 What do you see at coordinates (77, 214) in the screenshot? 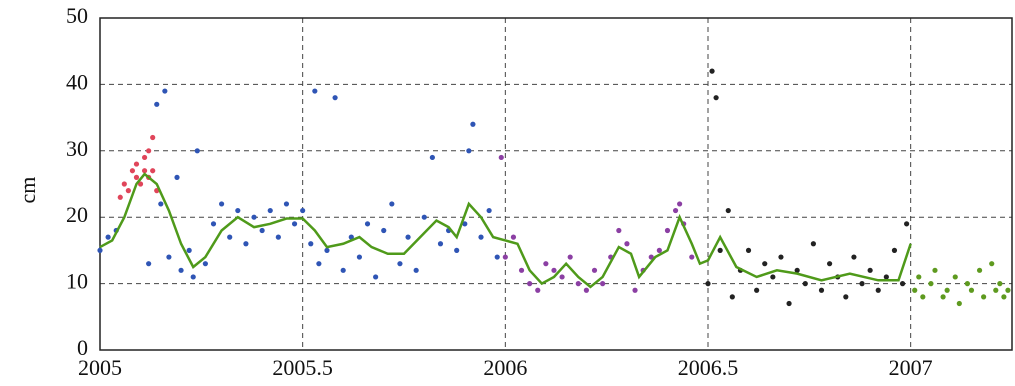
I see `y-tick-label: 20` at bounding box center [77, 214].